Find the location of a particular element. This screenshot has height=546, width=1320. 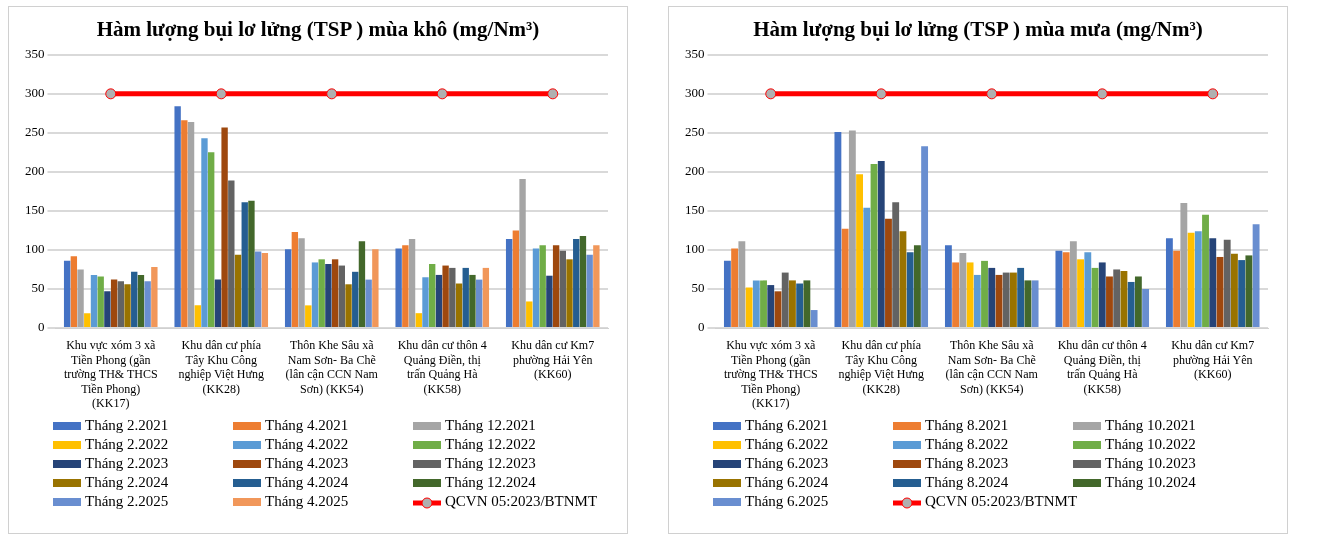

y-tick-label: 300 is located at coordinates (35, 93).